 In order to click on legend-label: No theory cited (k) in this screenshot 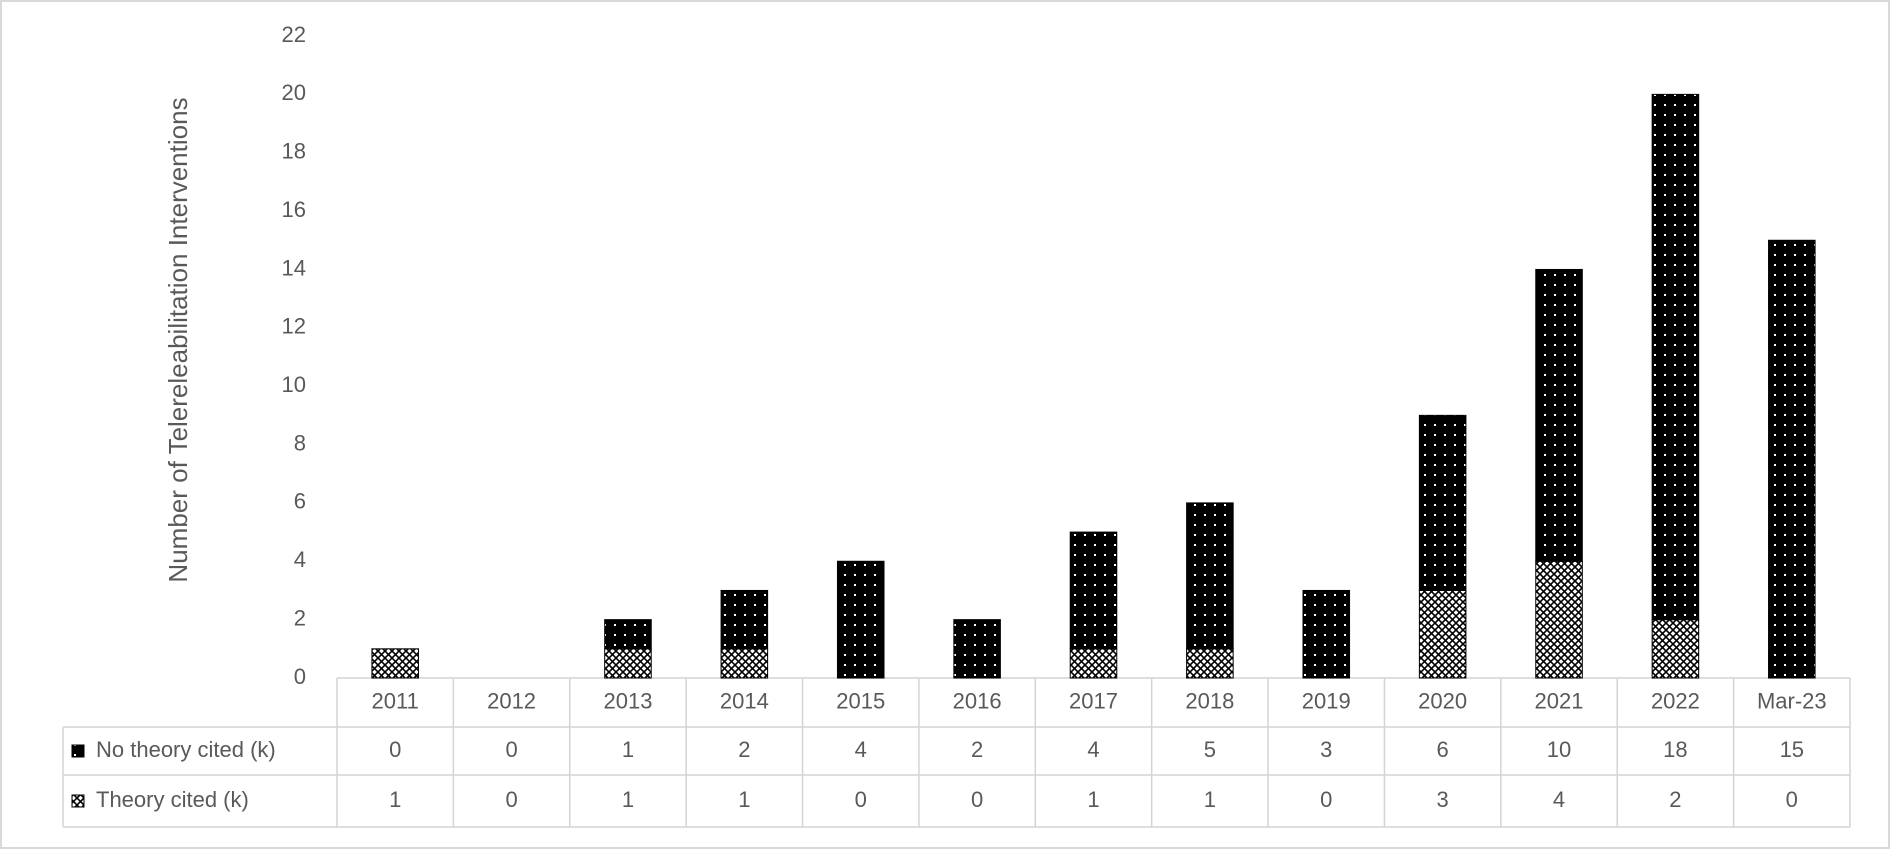, I will do `click(186, 749)`.